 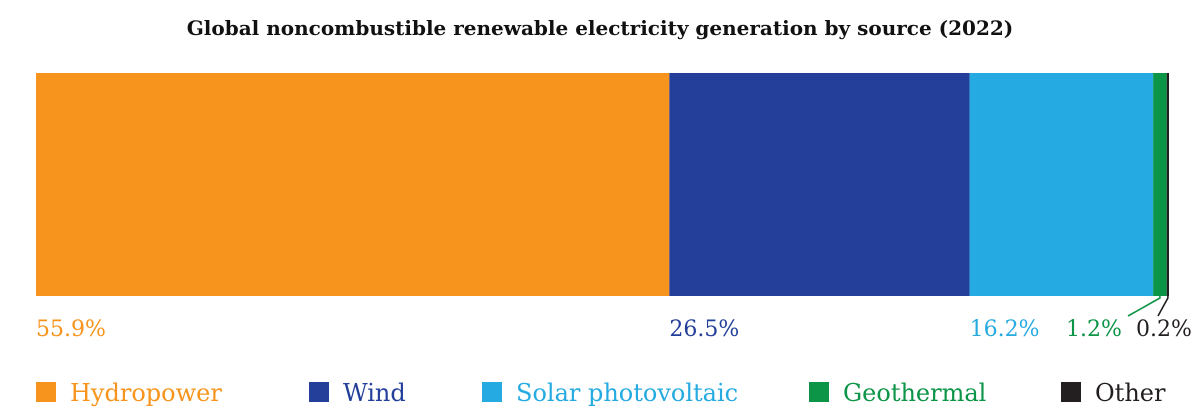 What do you see at coordinates (1071, 392) in the screenshot?
I see `legend-swatch-other` at bounding box center [1071, 392].